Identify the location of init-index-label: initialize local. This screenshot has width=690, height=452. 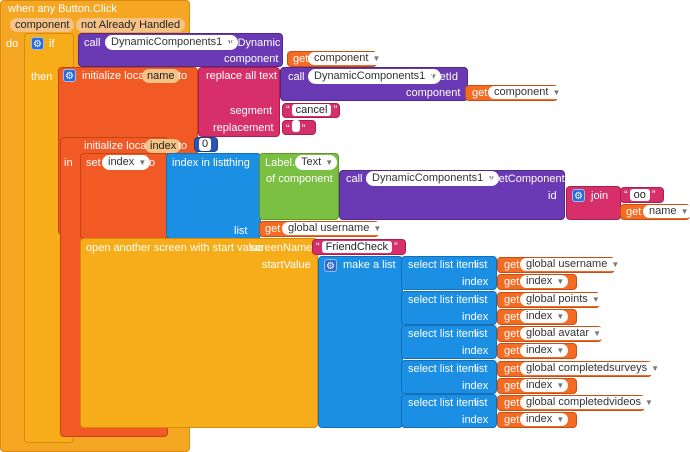
(116, 146).